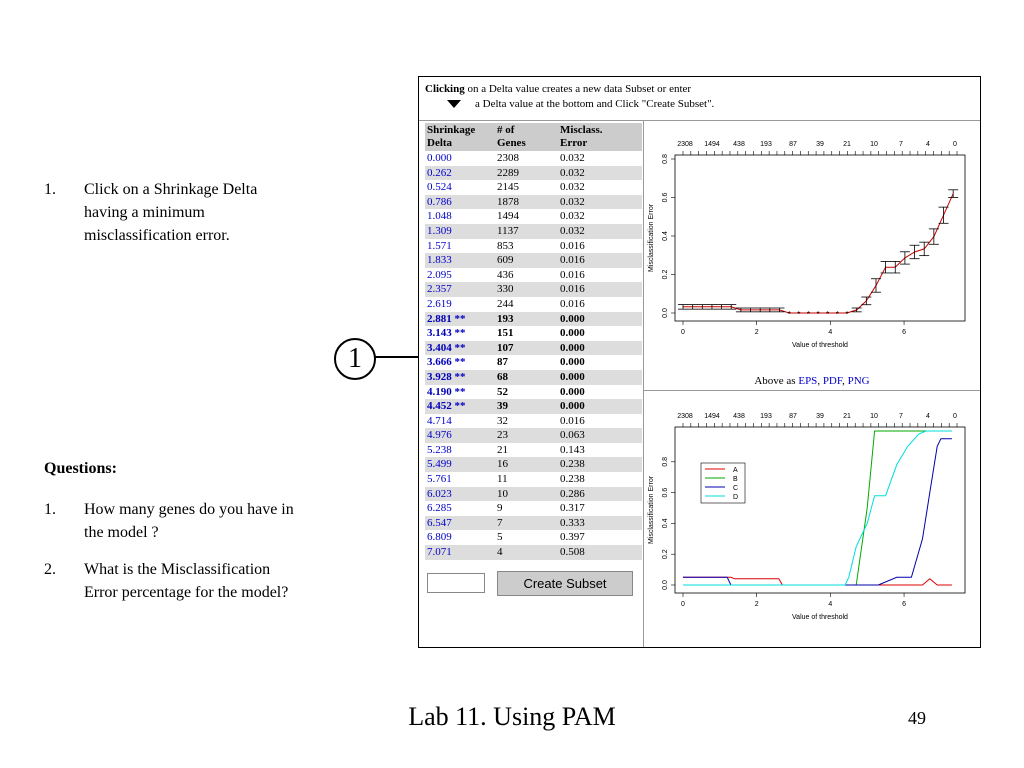  I want to click on delta-link: 1.309, so click(439, 230).